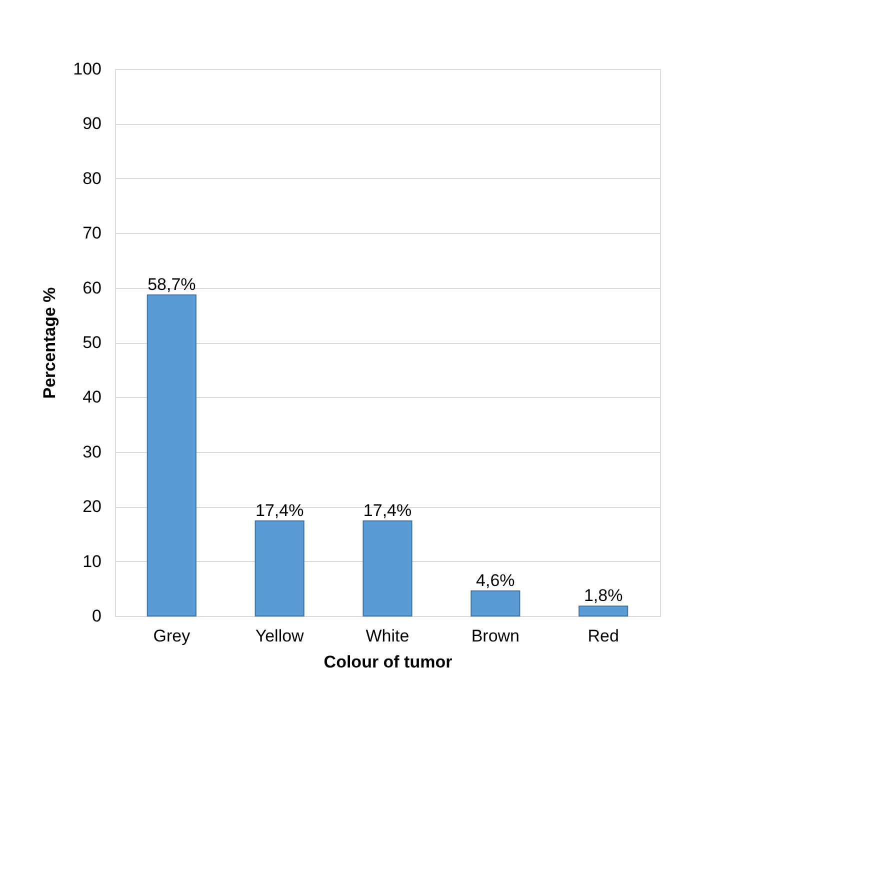 The height and width of the screenshot is (894, 891). What do you see at coordinates (92, 452) in the screenshot?
I see `y-tick-label: 30` at bounding box center [92, 452].